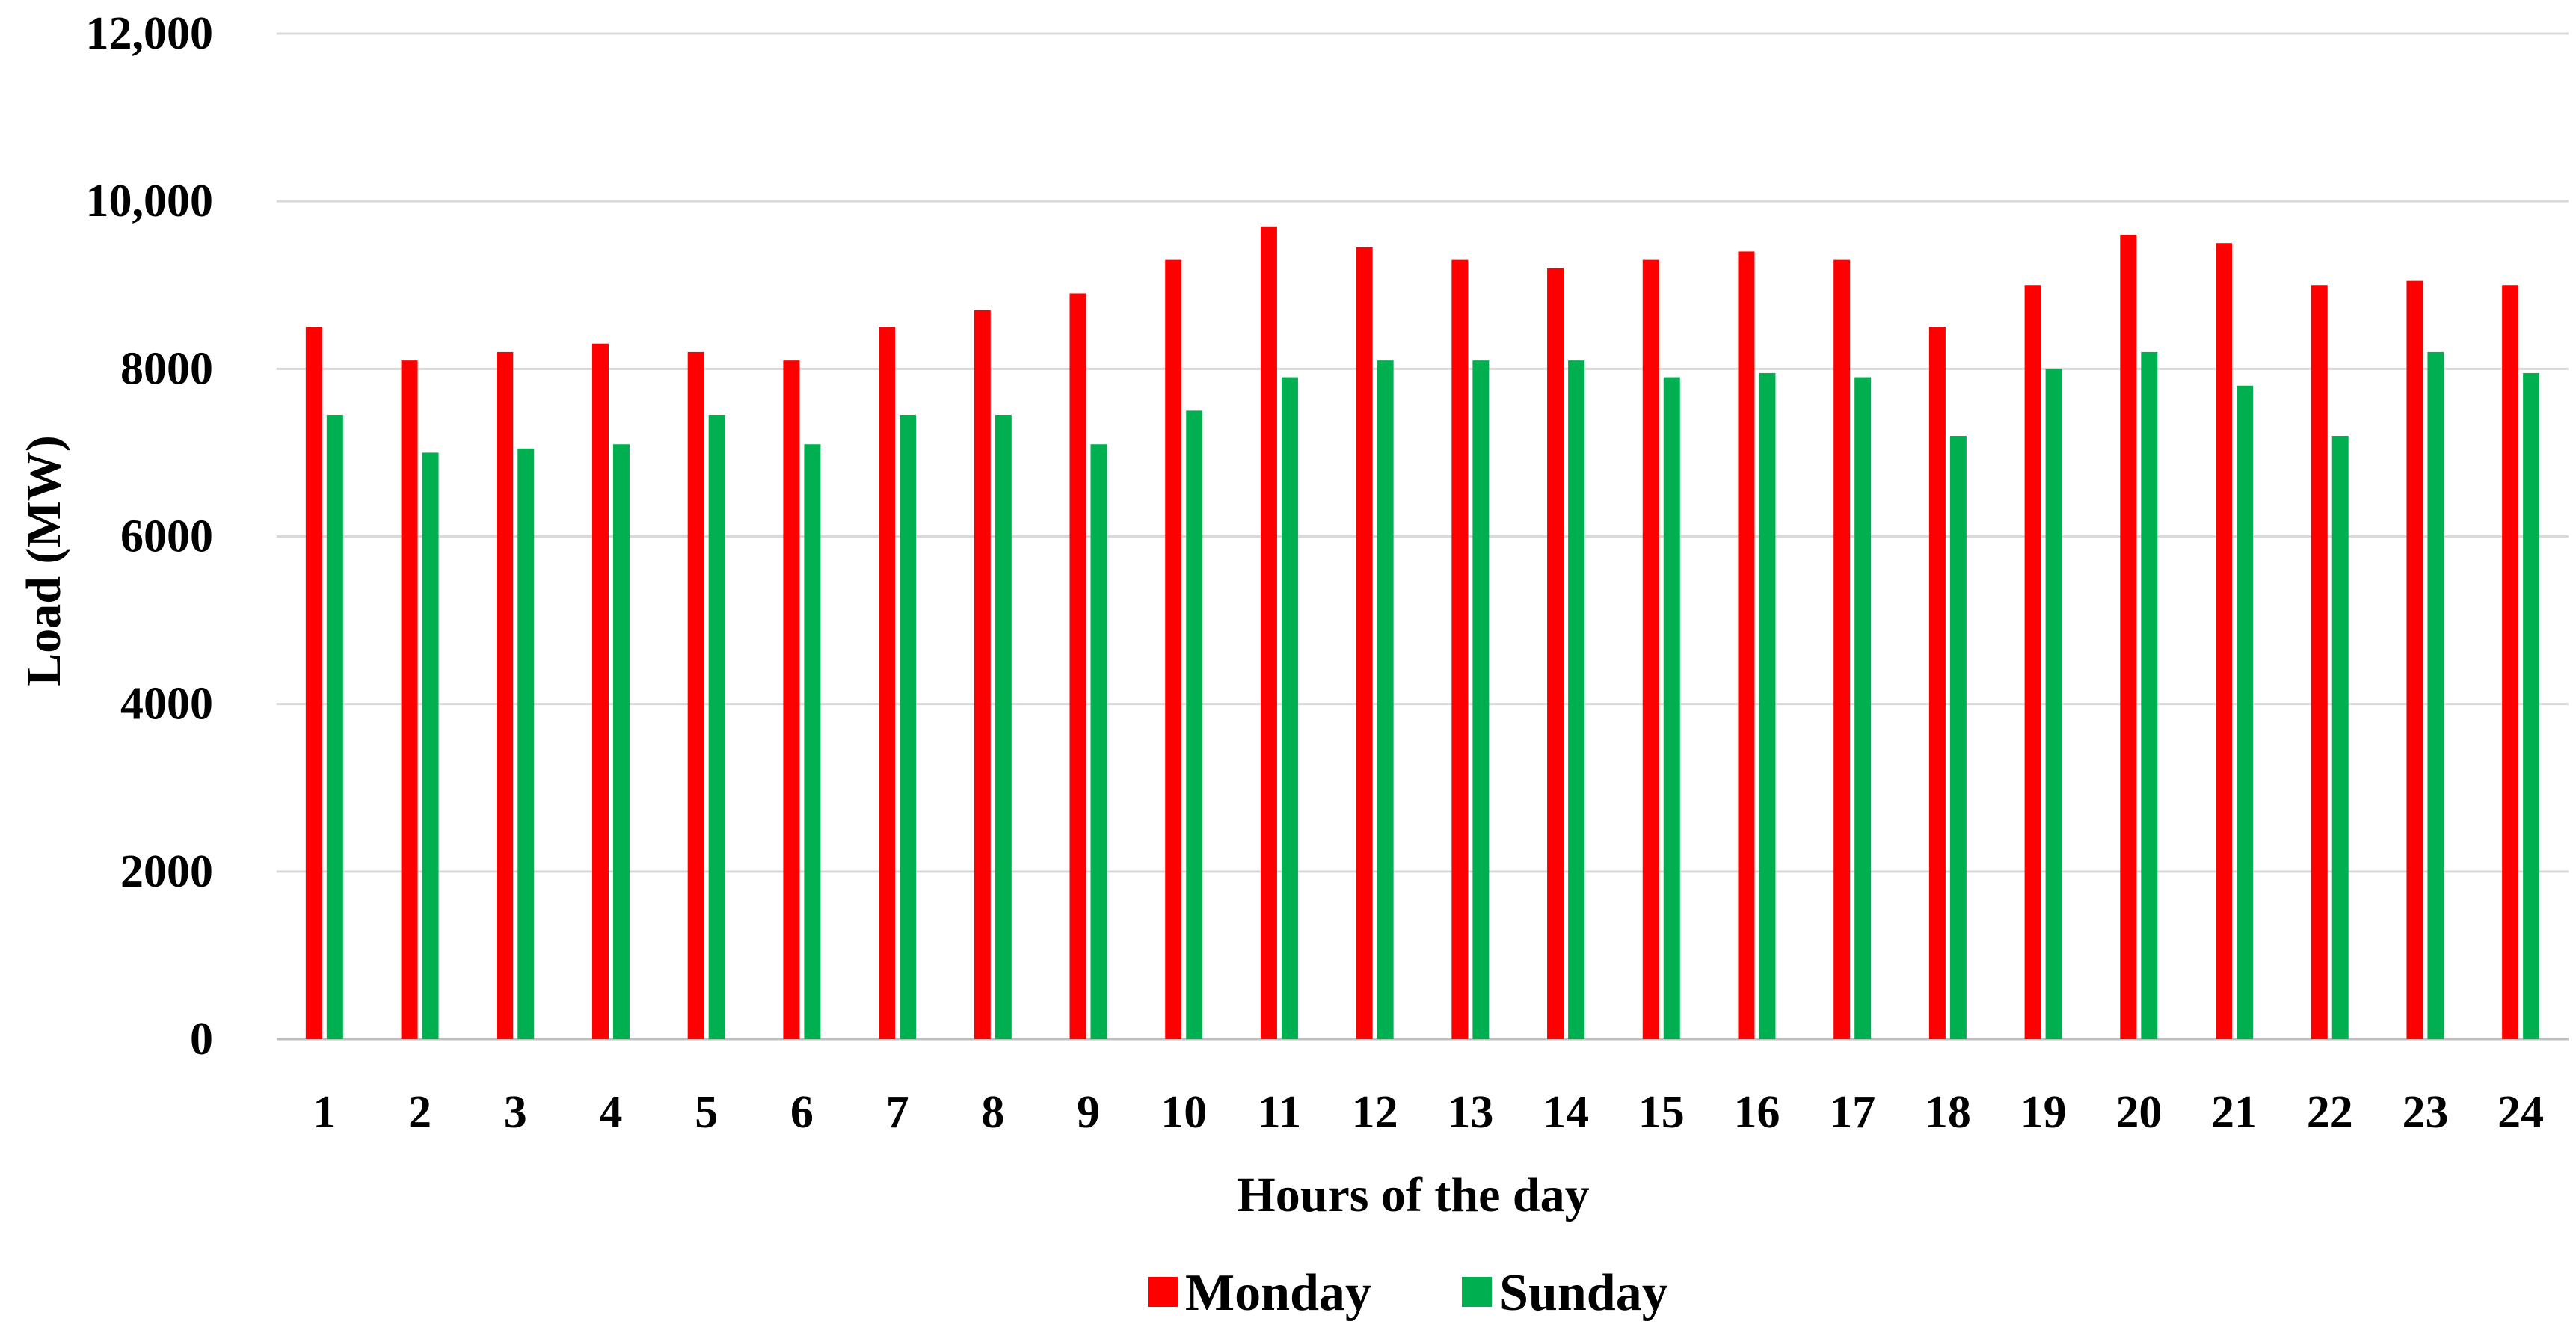  Describe the element at coordinates (166, 704) in the screenshot. I see `y-tick-label: 4000` at that location.